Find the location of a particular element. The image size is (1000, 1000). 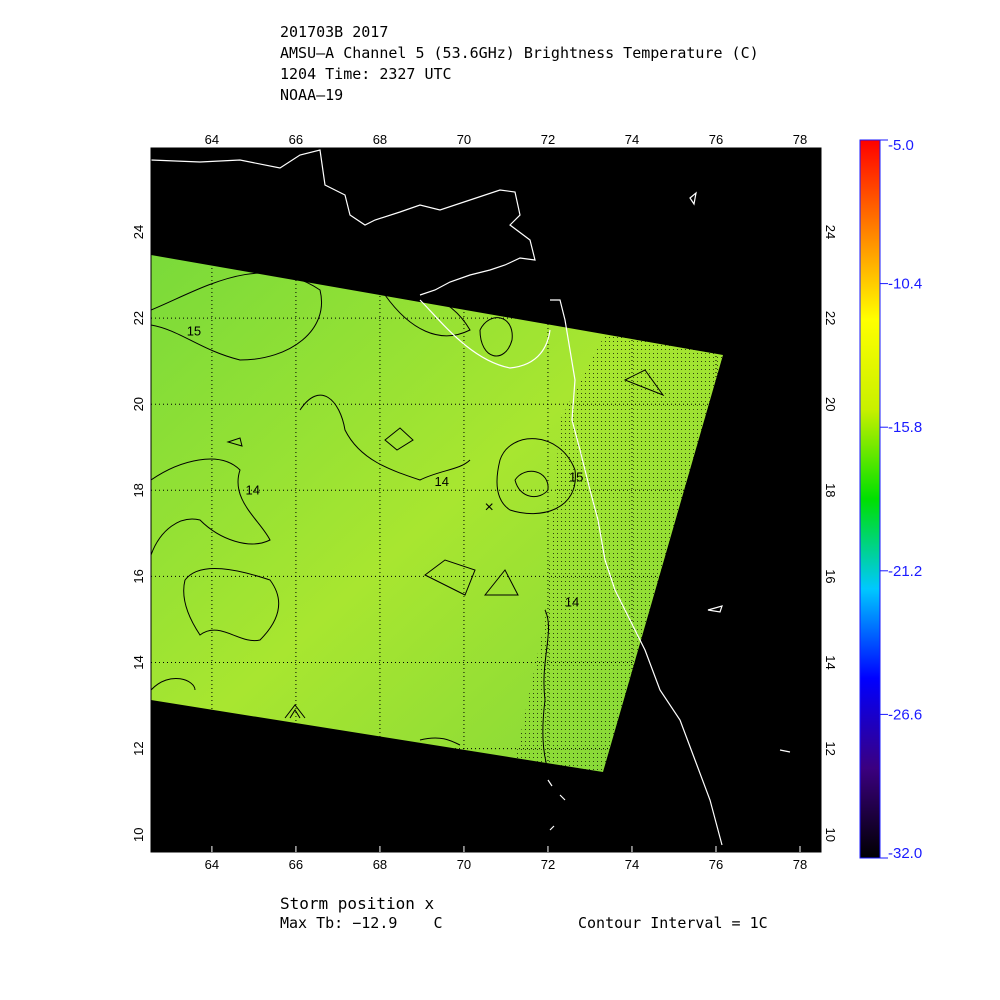

y-tick-label-left: 18 is located at coordinates (138, 490).